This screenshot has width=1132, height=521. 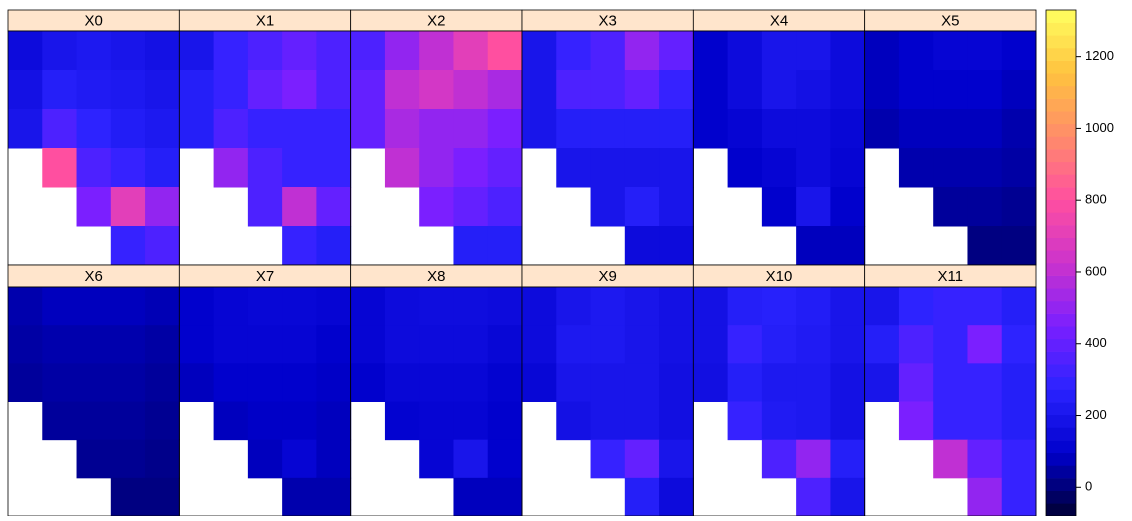 What do you see at coordinates (1099, 55) in the screenshot?
I see `tick-label: 1200` at bounding box center [1099, 55].